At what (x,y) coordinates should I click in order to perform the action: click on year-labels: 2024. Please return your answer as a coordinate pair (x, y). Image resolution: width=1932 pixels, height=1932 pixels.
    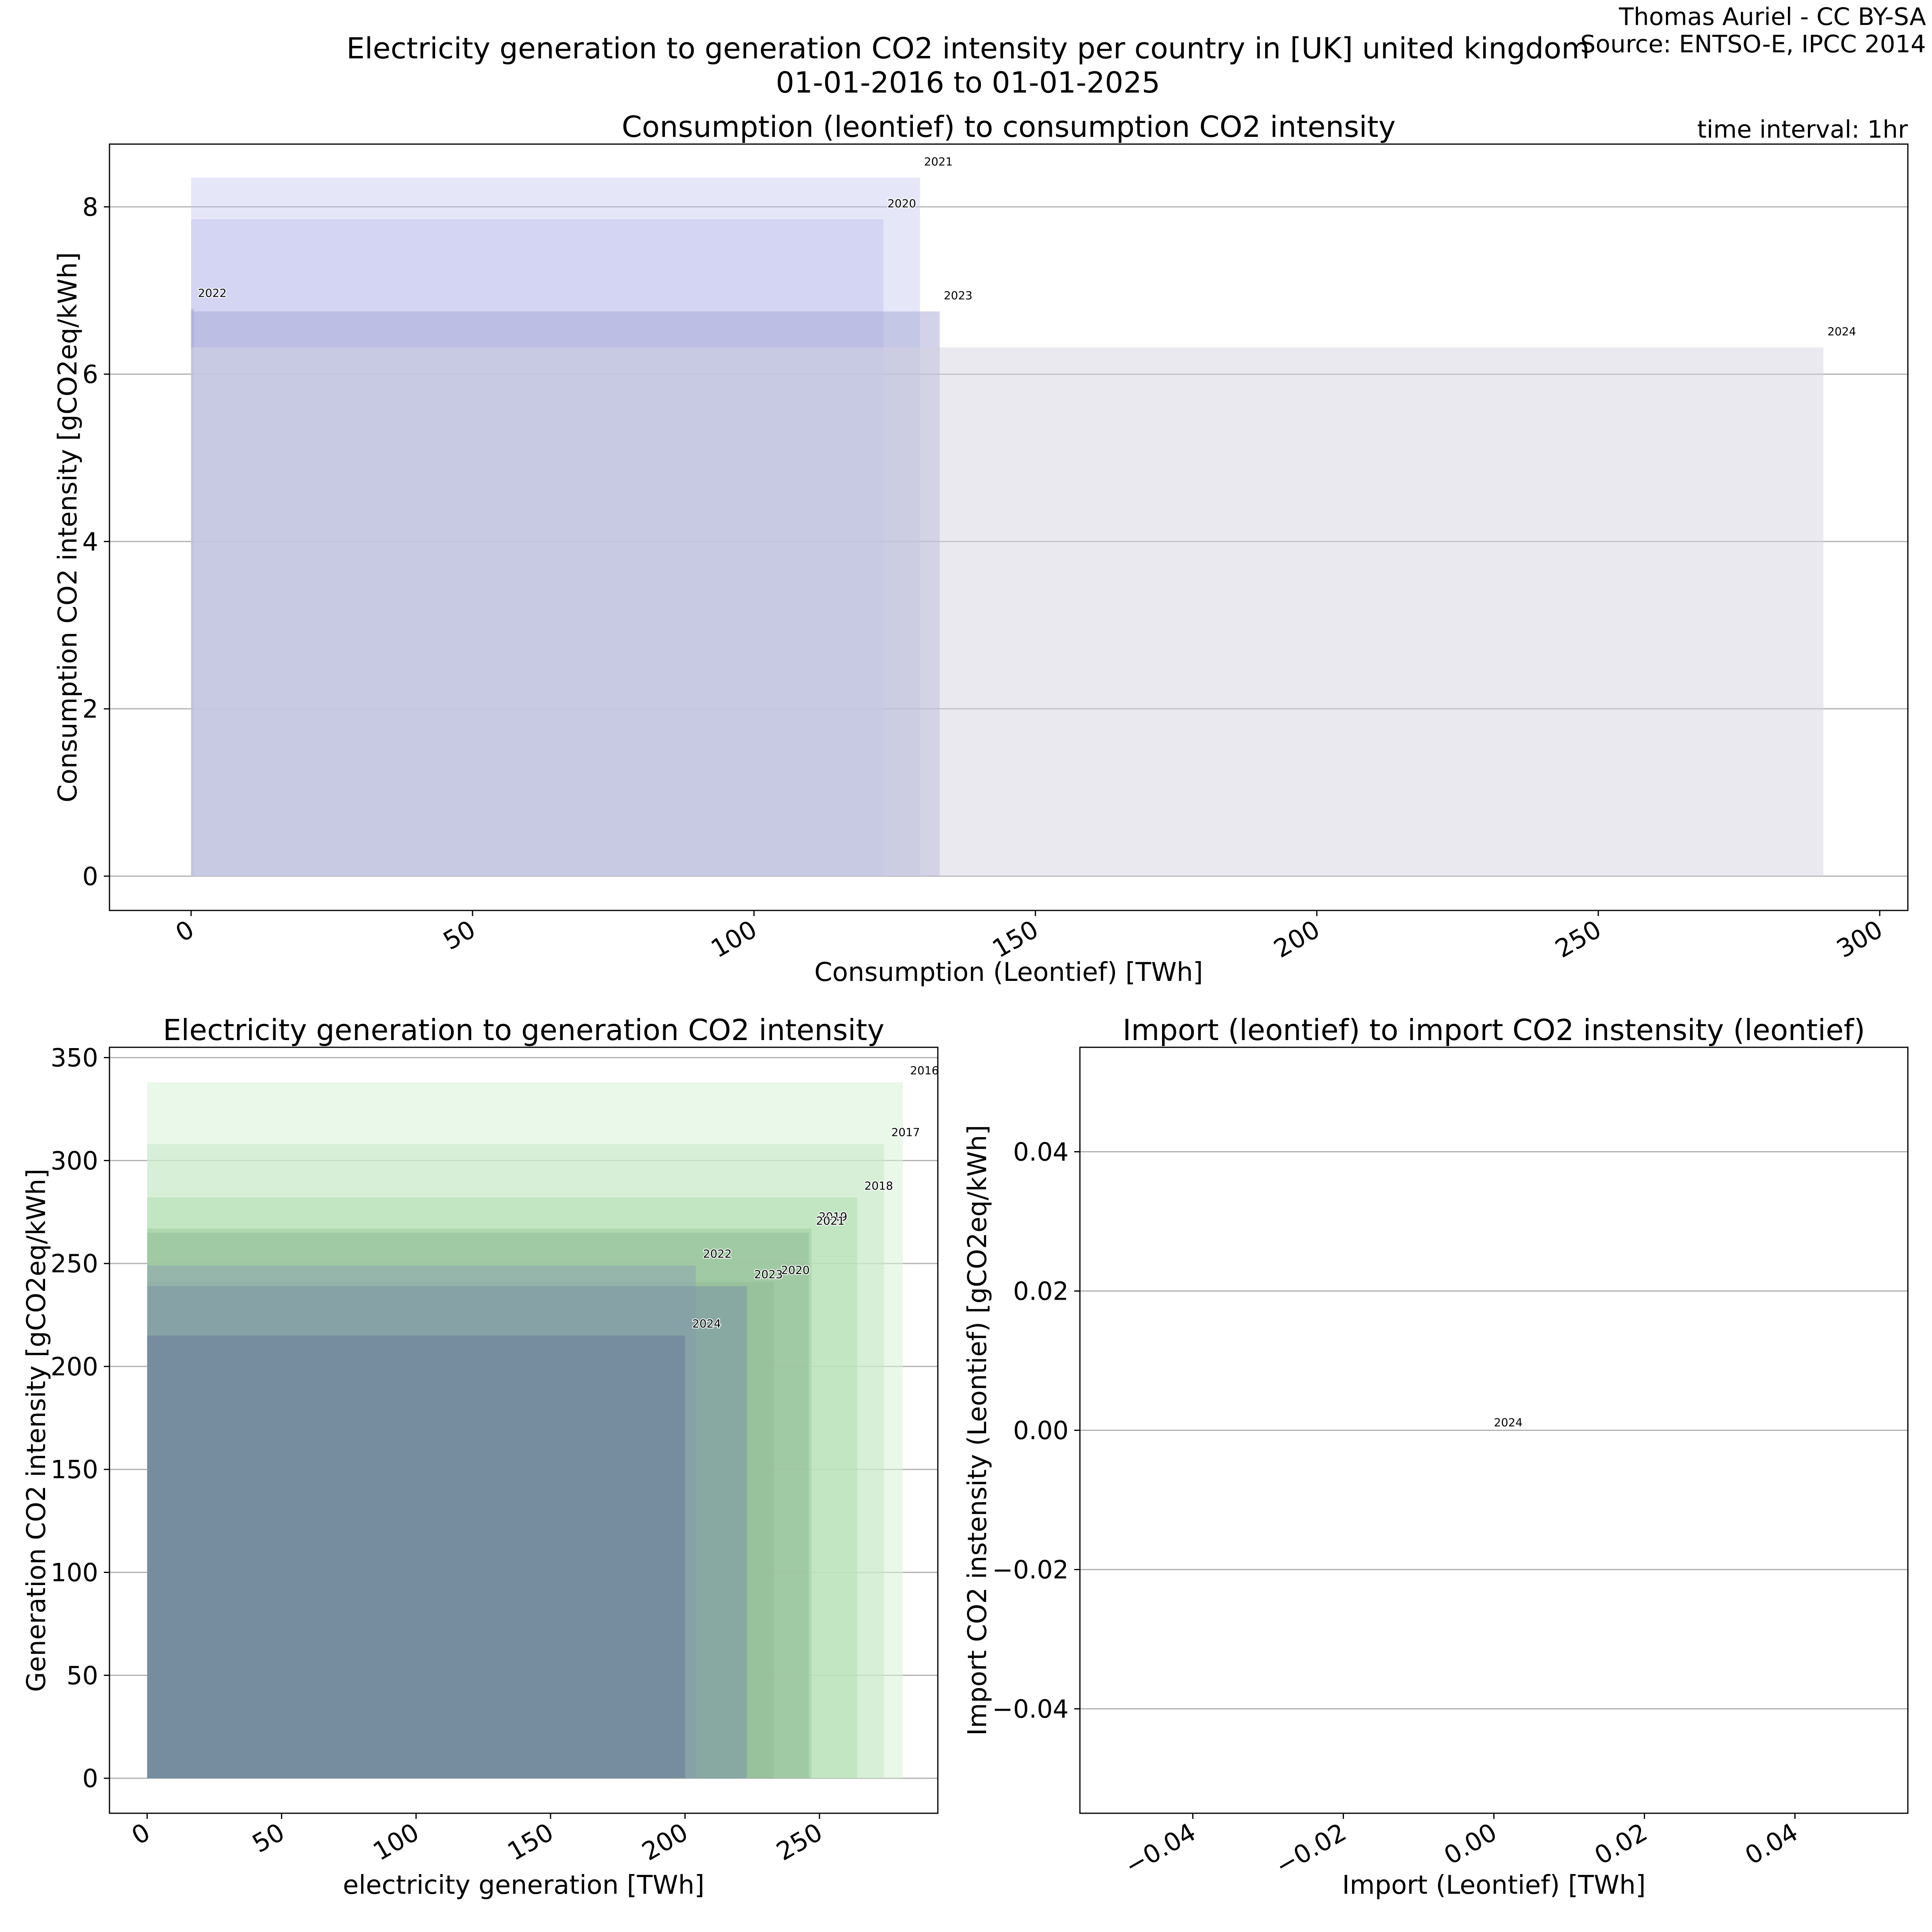
    Looking at the image, I should click on (1508, 1422).